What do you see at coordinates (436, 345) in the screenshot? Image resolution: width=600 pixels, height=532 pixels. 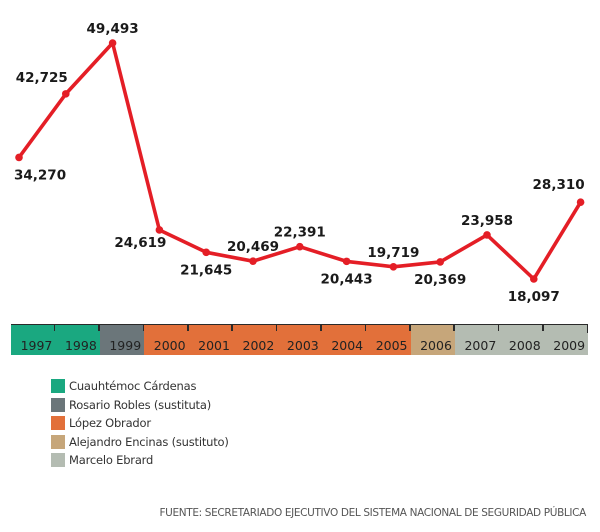 I see `year-label: 2006` at bounding box center [436, 345].